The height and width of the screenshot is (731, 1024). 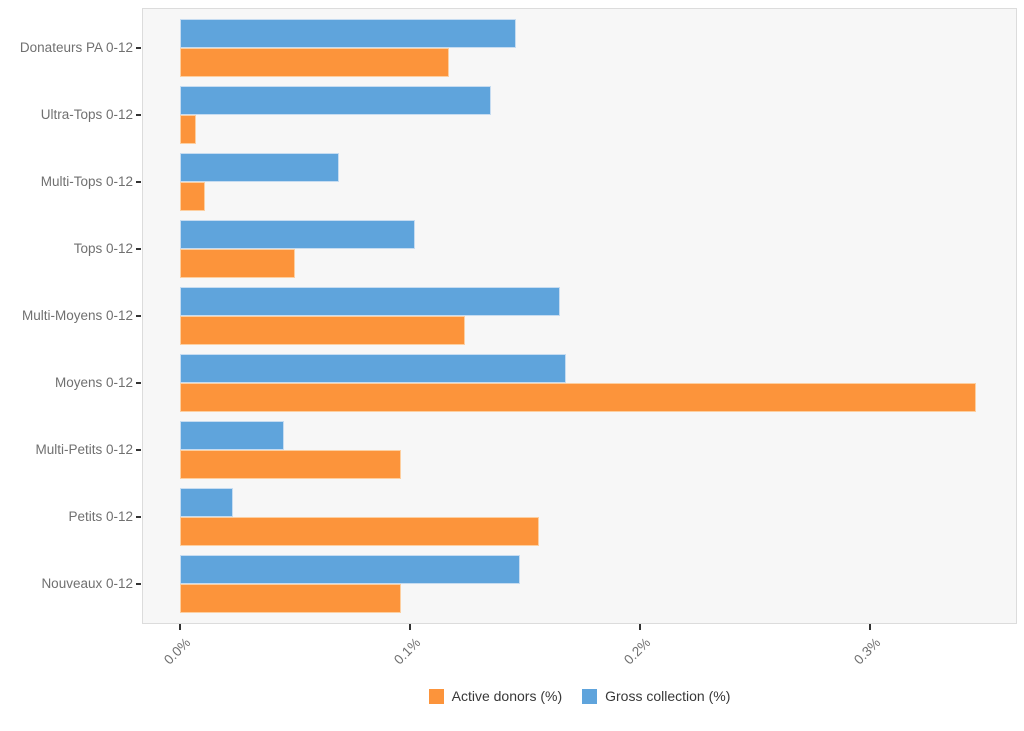 What do you see at coordinates (436, 696) in the screenshot?
I see `legend-swatch-active-donors` at bounding box center [436, 696].